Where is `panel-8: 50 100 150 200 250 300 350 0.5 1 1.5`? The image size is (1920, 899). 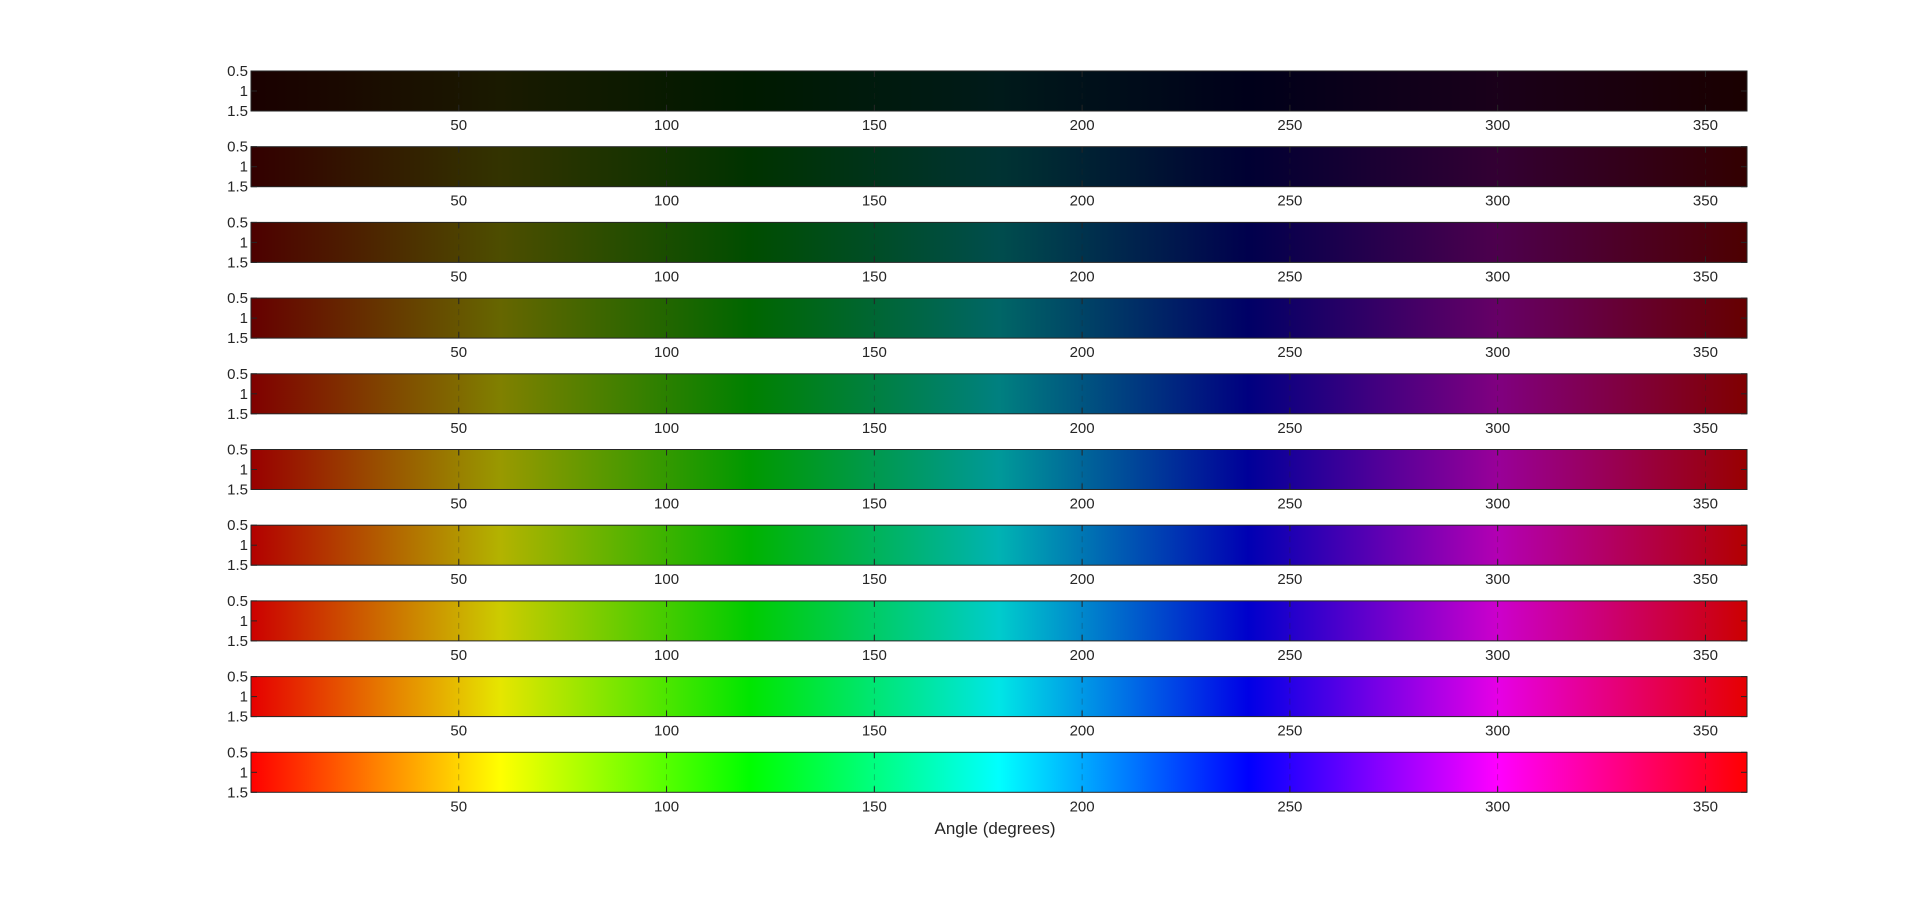
panel-8: 50 100 150 200 250 300 350 0.5 1 1.5 is located at coordinates (987, 628).